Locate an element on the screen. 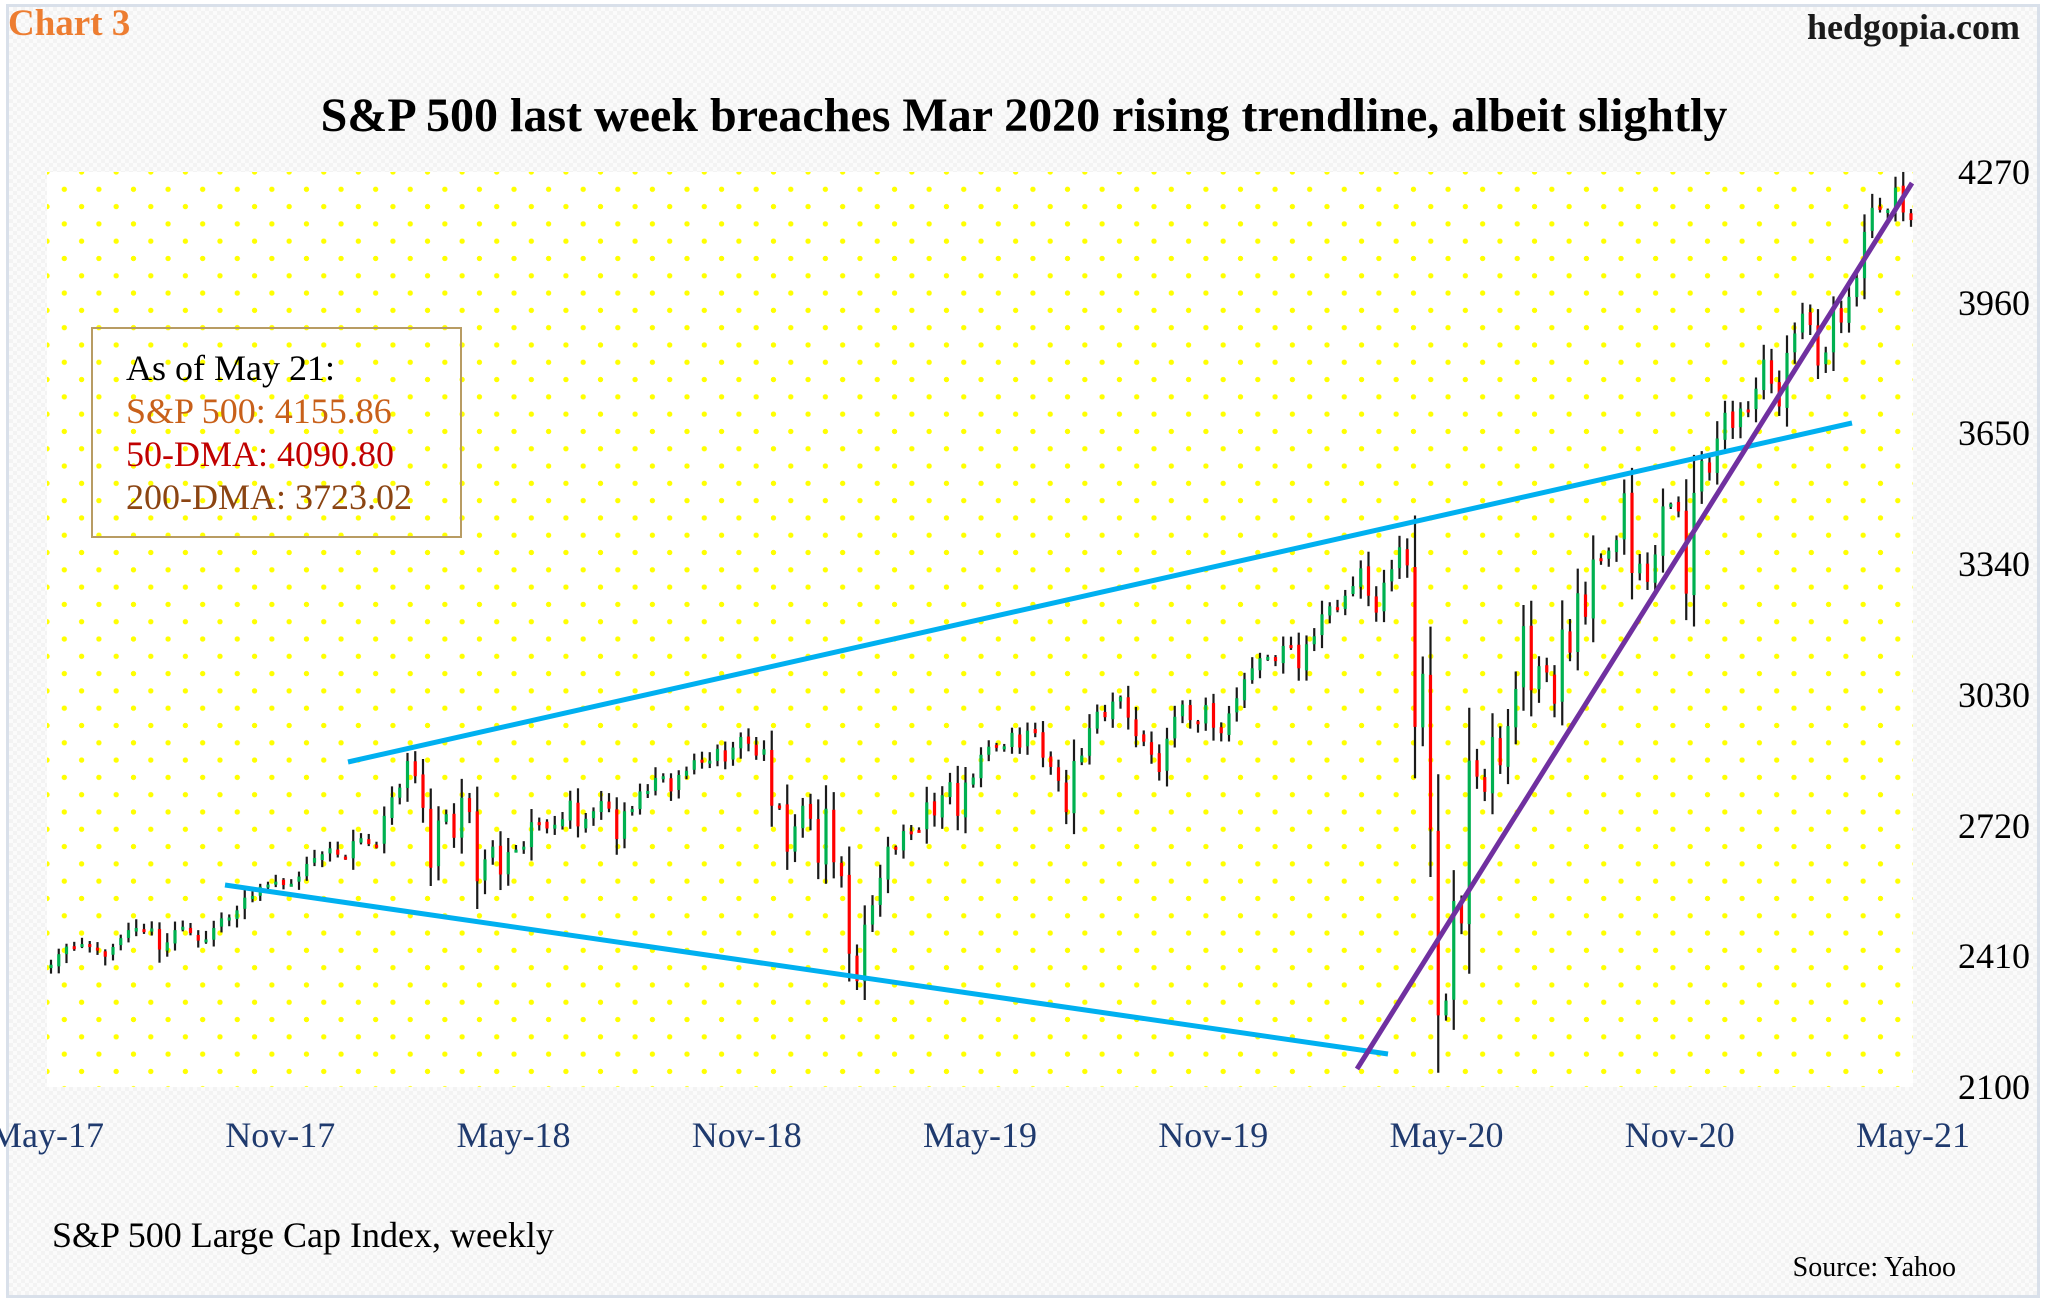 The image size is (2048, 1305). x-tick-label: May-19 is located at coordinates (980, 1135).